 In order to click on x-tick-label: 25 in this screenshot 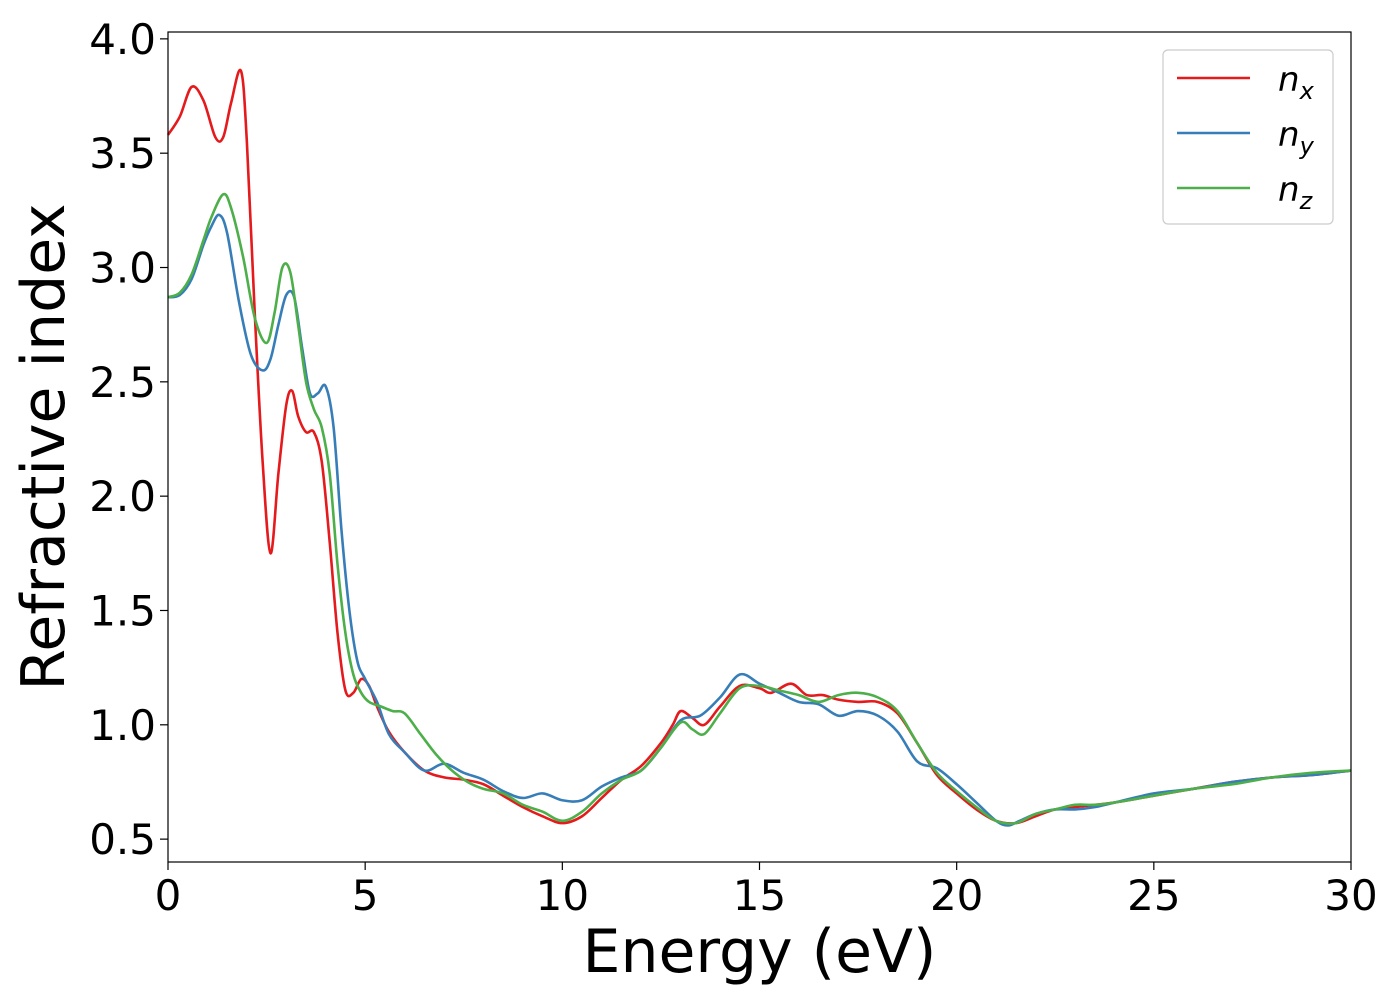, I will do `click(1153, 895)`.